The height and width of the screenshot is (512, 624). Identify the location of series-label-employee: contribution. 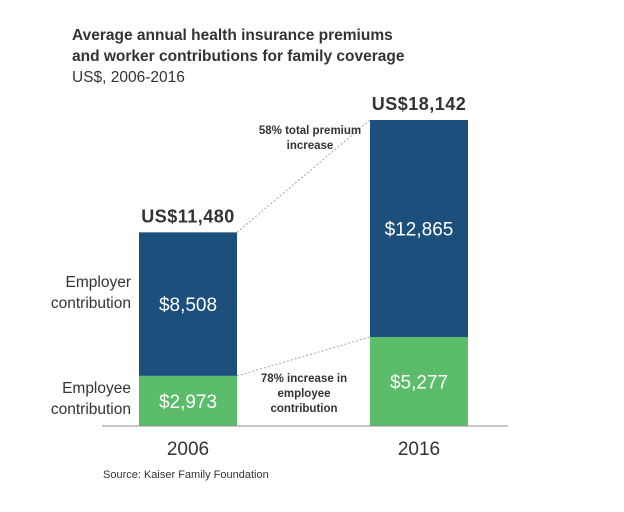
(91, 409).